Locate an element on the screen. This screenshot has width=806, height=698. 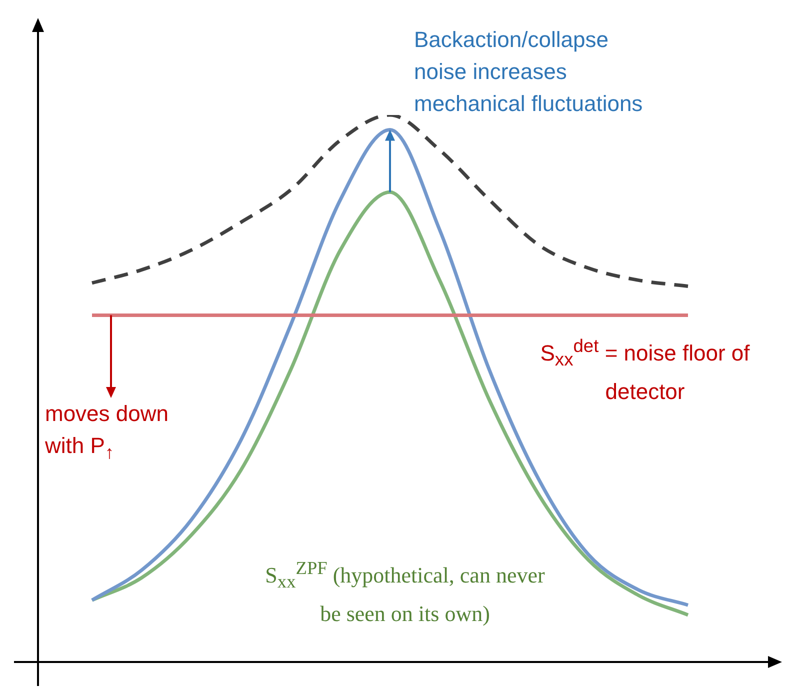
annotation: Backaction/collapse noise increases mechanical fluctuations is located at coordinates (529, 72).